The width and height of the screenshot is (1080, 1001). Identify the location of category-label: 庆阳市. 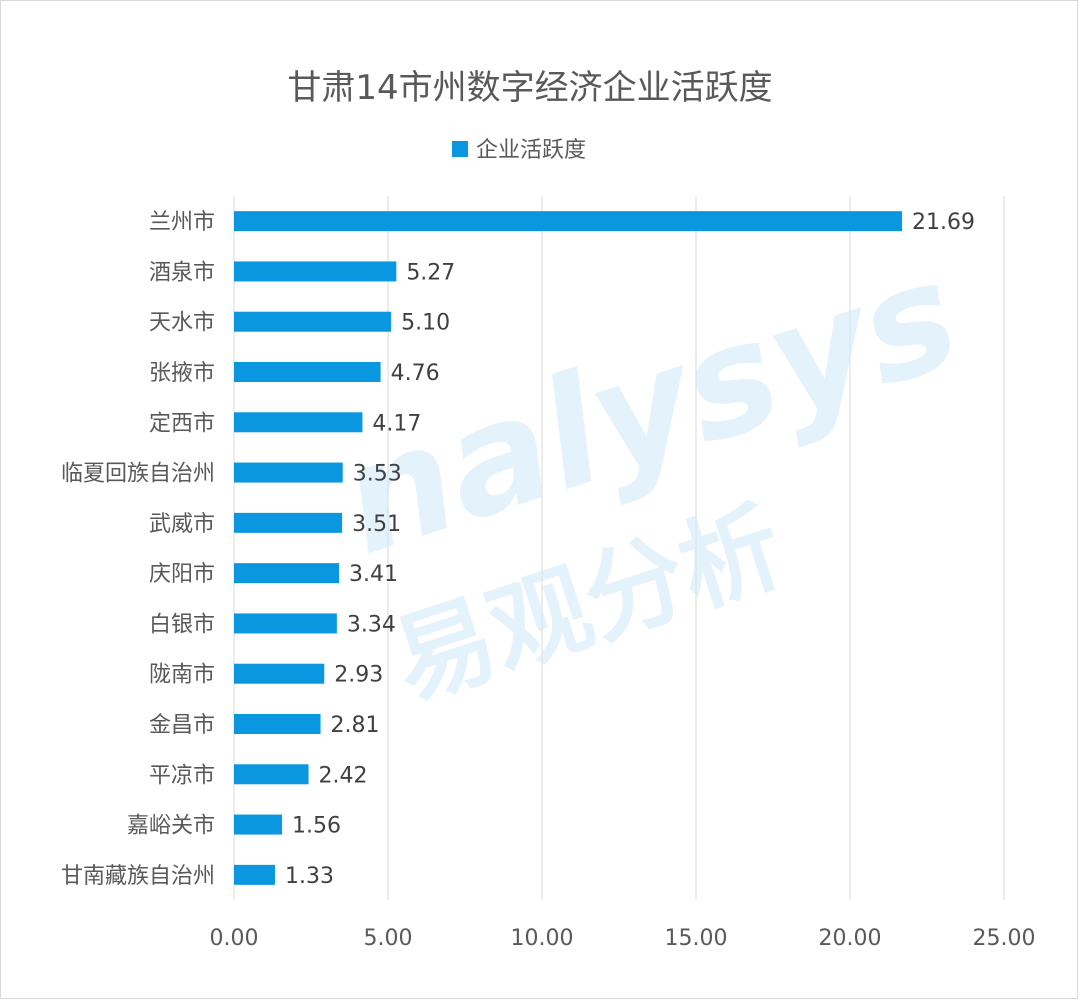
(182, 574).